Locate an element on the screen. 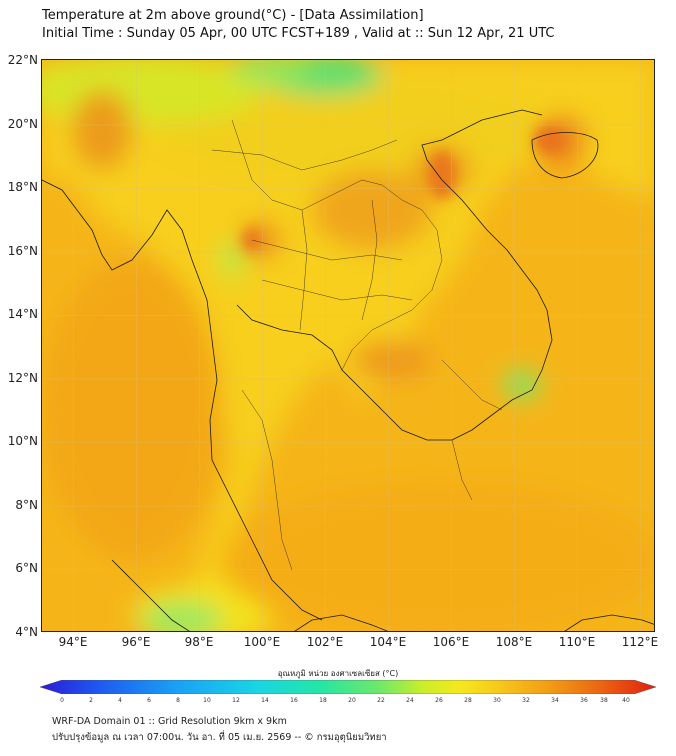 The image size is (676, 756). lon-label: 102°E is located at coordinates (325, 642).